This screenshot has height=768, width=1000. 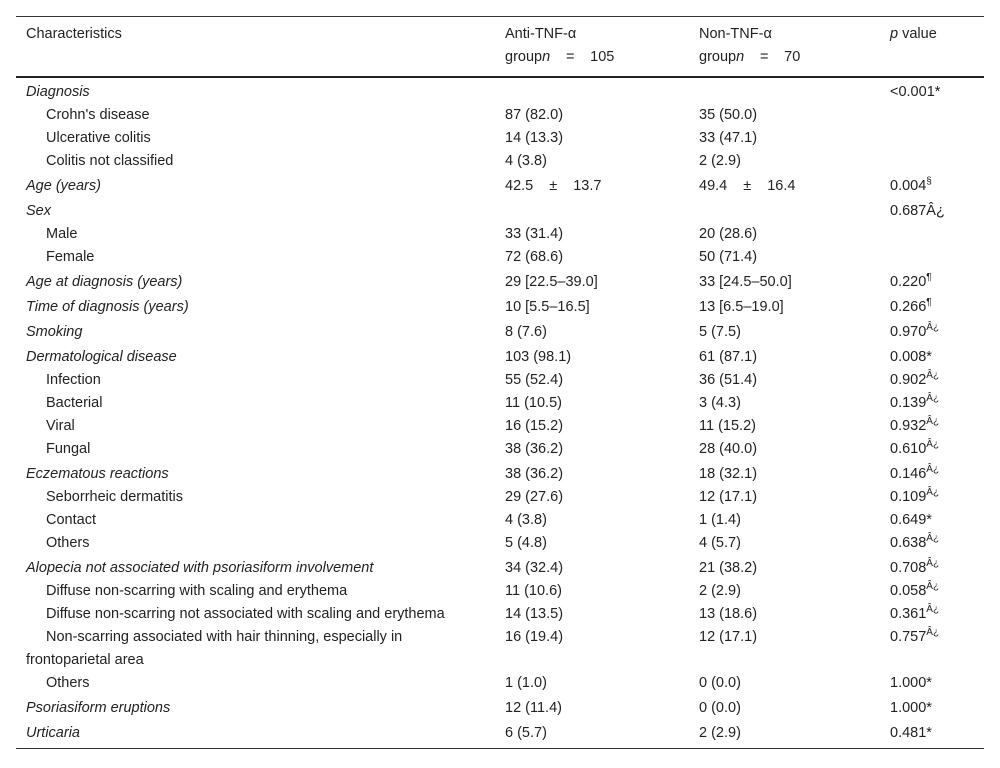 I want to click on p-value: <0.001*, so click(x=932, y=90).